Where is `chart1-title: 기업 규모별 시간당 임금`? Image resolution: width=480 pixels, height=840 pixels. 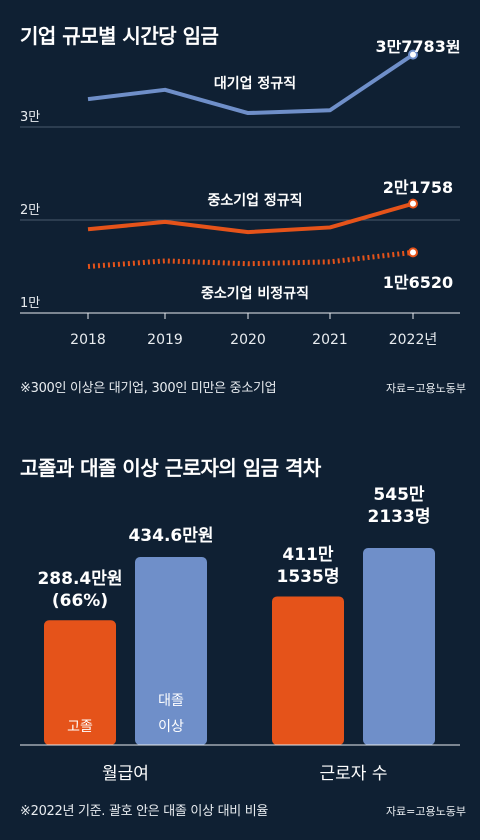
chart1-title: 기업 규모별 시간당 임금 is located at coordinates (119, 36).